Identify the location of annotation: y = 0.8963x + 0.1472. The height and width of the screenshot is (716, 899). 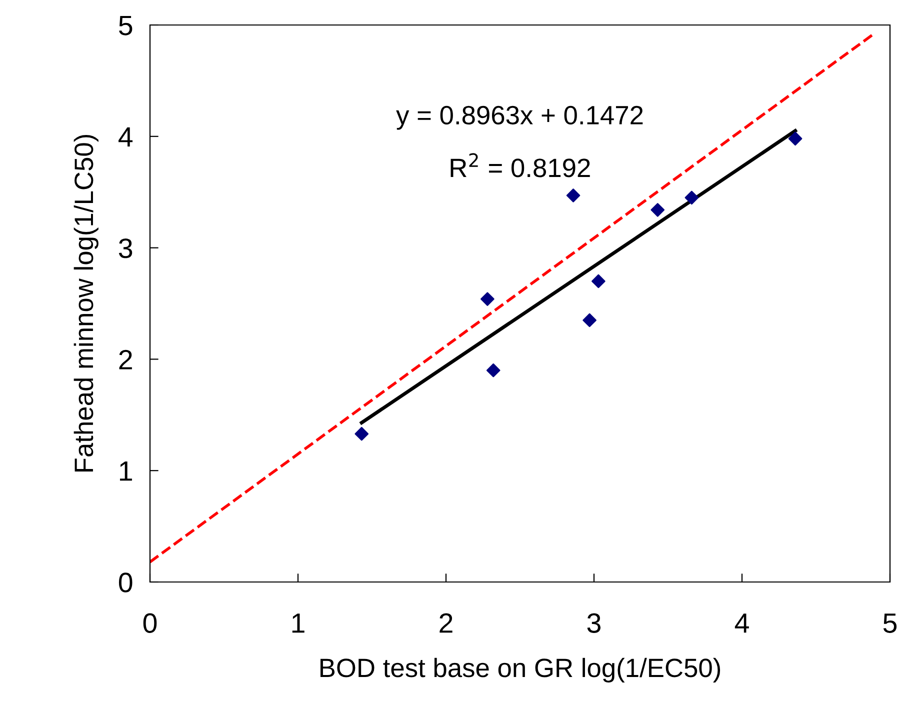
(519, 118).